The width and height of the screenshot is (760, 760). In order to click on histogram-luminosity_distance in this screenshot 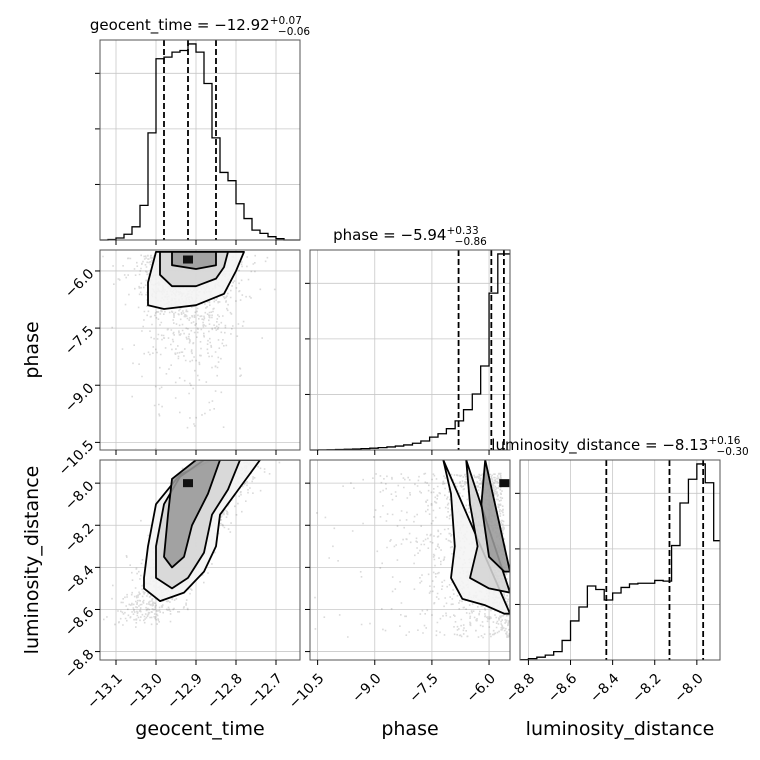, I will do `click(620, 562)`.